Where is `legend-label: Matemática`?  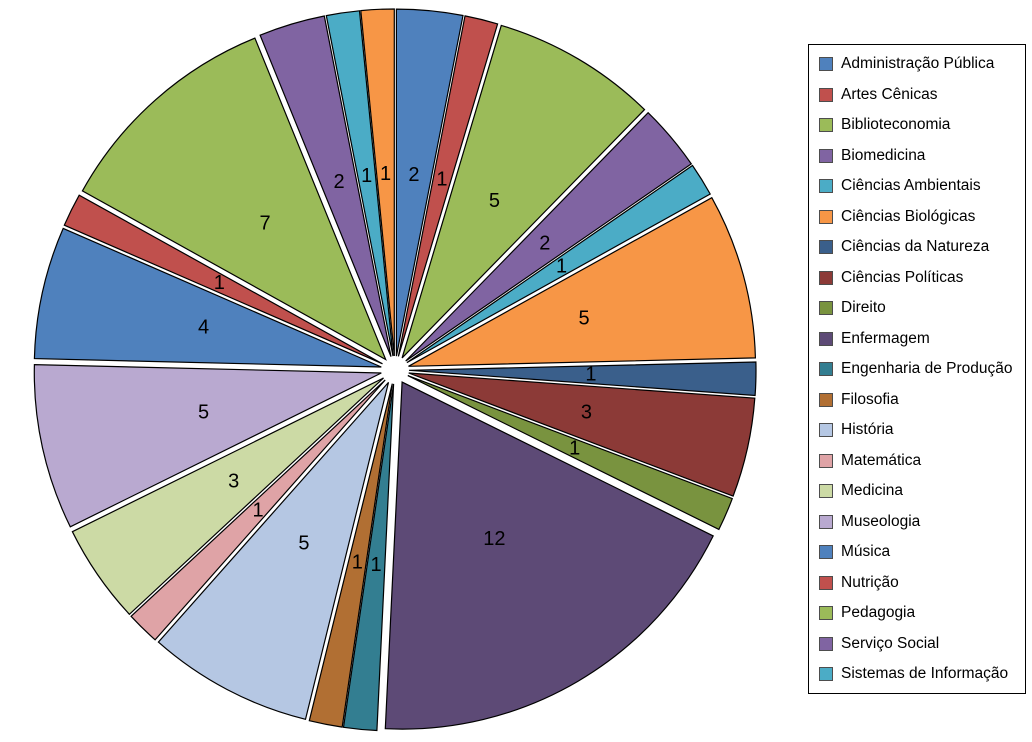
legend-label: Matemática is located at coordinates (881, 460).